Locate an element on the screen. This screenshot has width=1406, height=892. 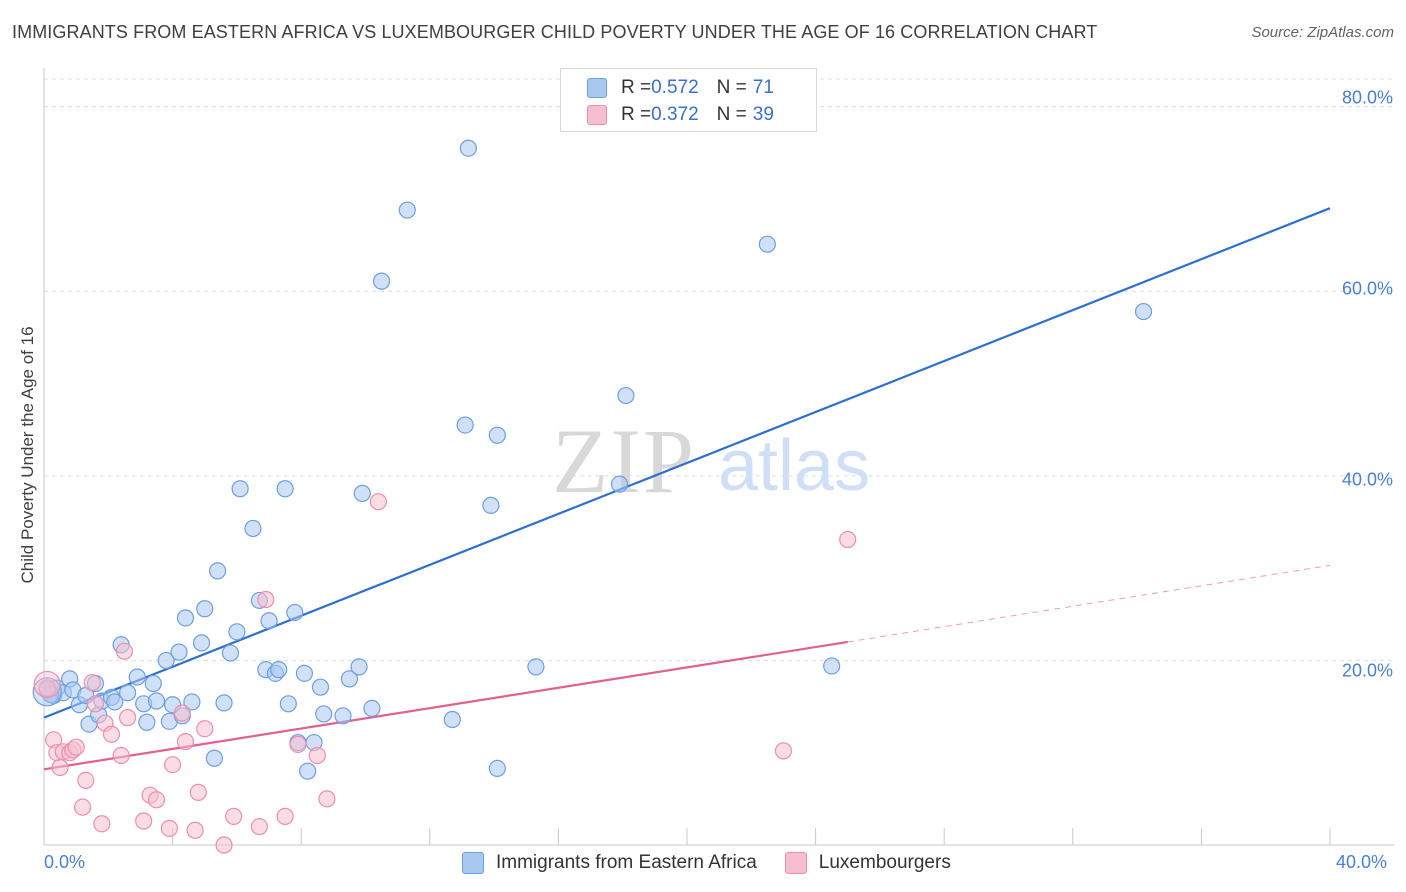
source-label: Source: ZipAtlas.com is located at coordinates (1322, 32).